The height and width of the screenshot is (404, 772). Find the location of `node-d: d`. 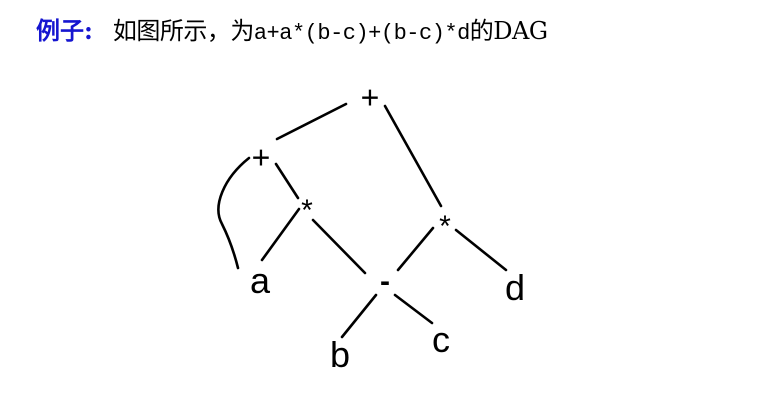

node-d: d is located at coordinates (515, 287).